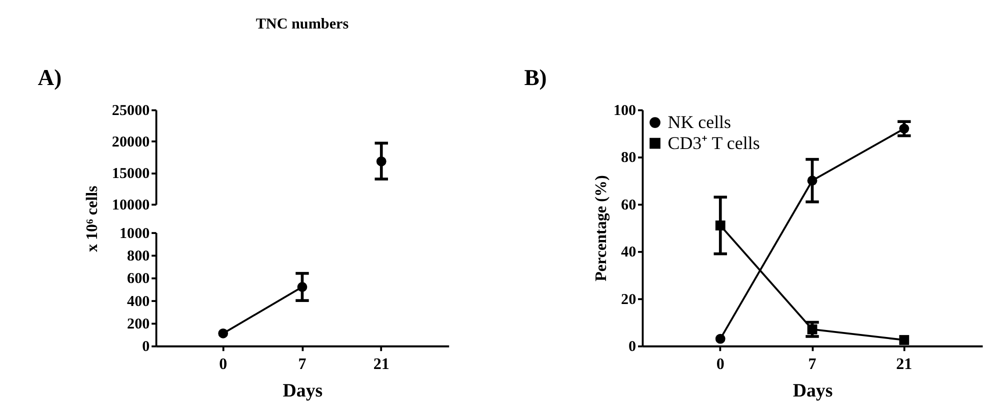  I want to click on y-tick-label: 10000, so click(131, 205).